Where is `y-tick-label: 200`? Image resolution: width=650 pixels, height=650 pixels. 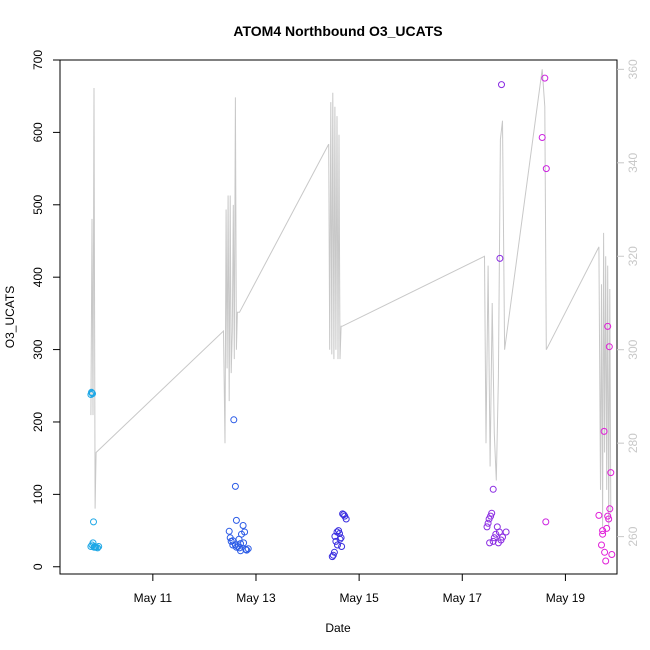 y-tick-label: 200 is located at coordinates (38, 422).